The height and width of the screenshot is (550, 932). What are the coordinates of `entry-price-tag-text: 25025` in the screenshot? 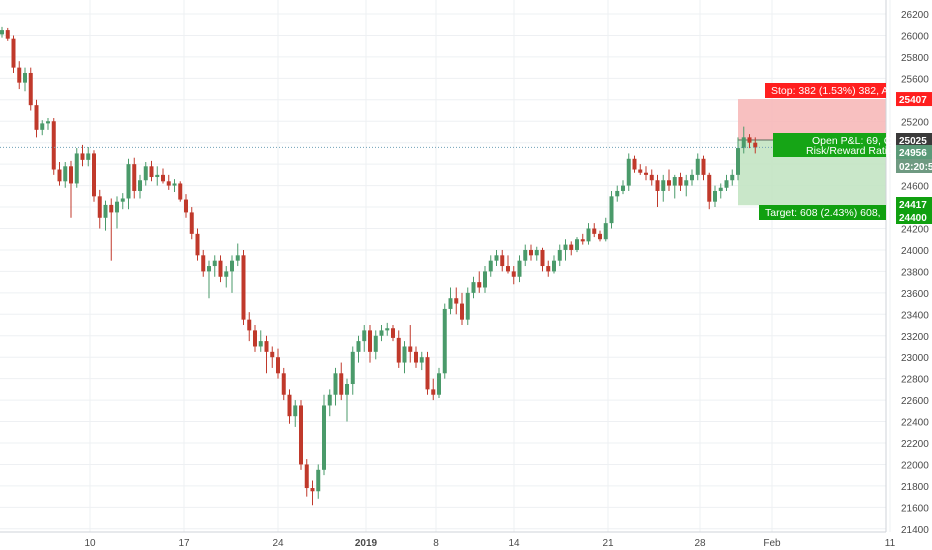 It's located at (913, 141).